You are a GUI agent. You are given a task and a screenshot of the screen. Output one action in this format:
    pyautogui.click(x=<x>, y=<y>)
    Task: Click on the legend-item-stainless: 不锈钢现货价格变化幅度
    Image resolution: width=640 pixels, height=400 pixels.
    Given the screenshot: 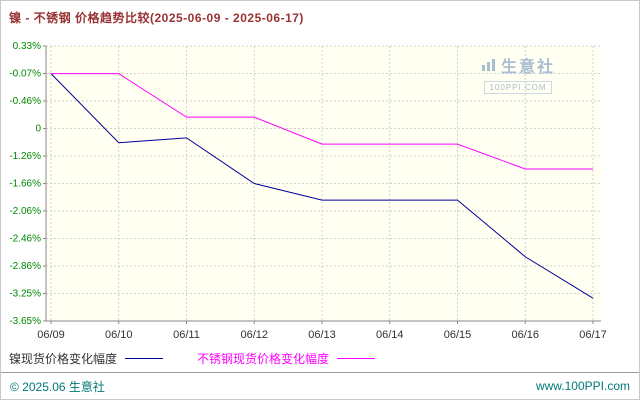 What is the action you would take?
    pyautogui.click(x=286, y=358)
    